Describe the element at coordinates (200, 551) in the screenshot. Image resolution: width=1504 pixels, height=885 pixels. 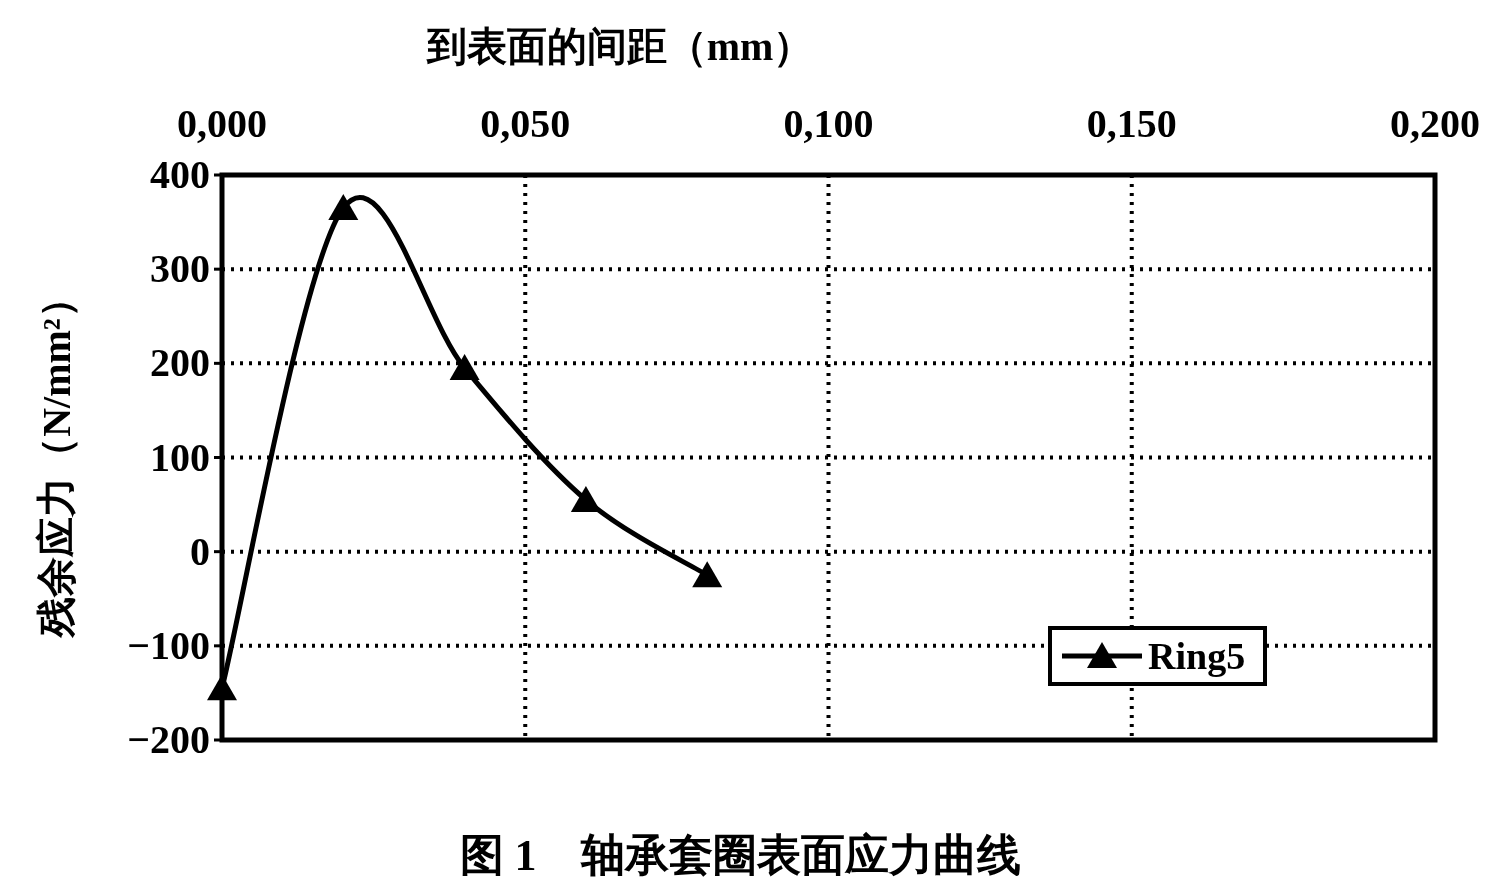
I see `y-tick-label: 0` at that location.